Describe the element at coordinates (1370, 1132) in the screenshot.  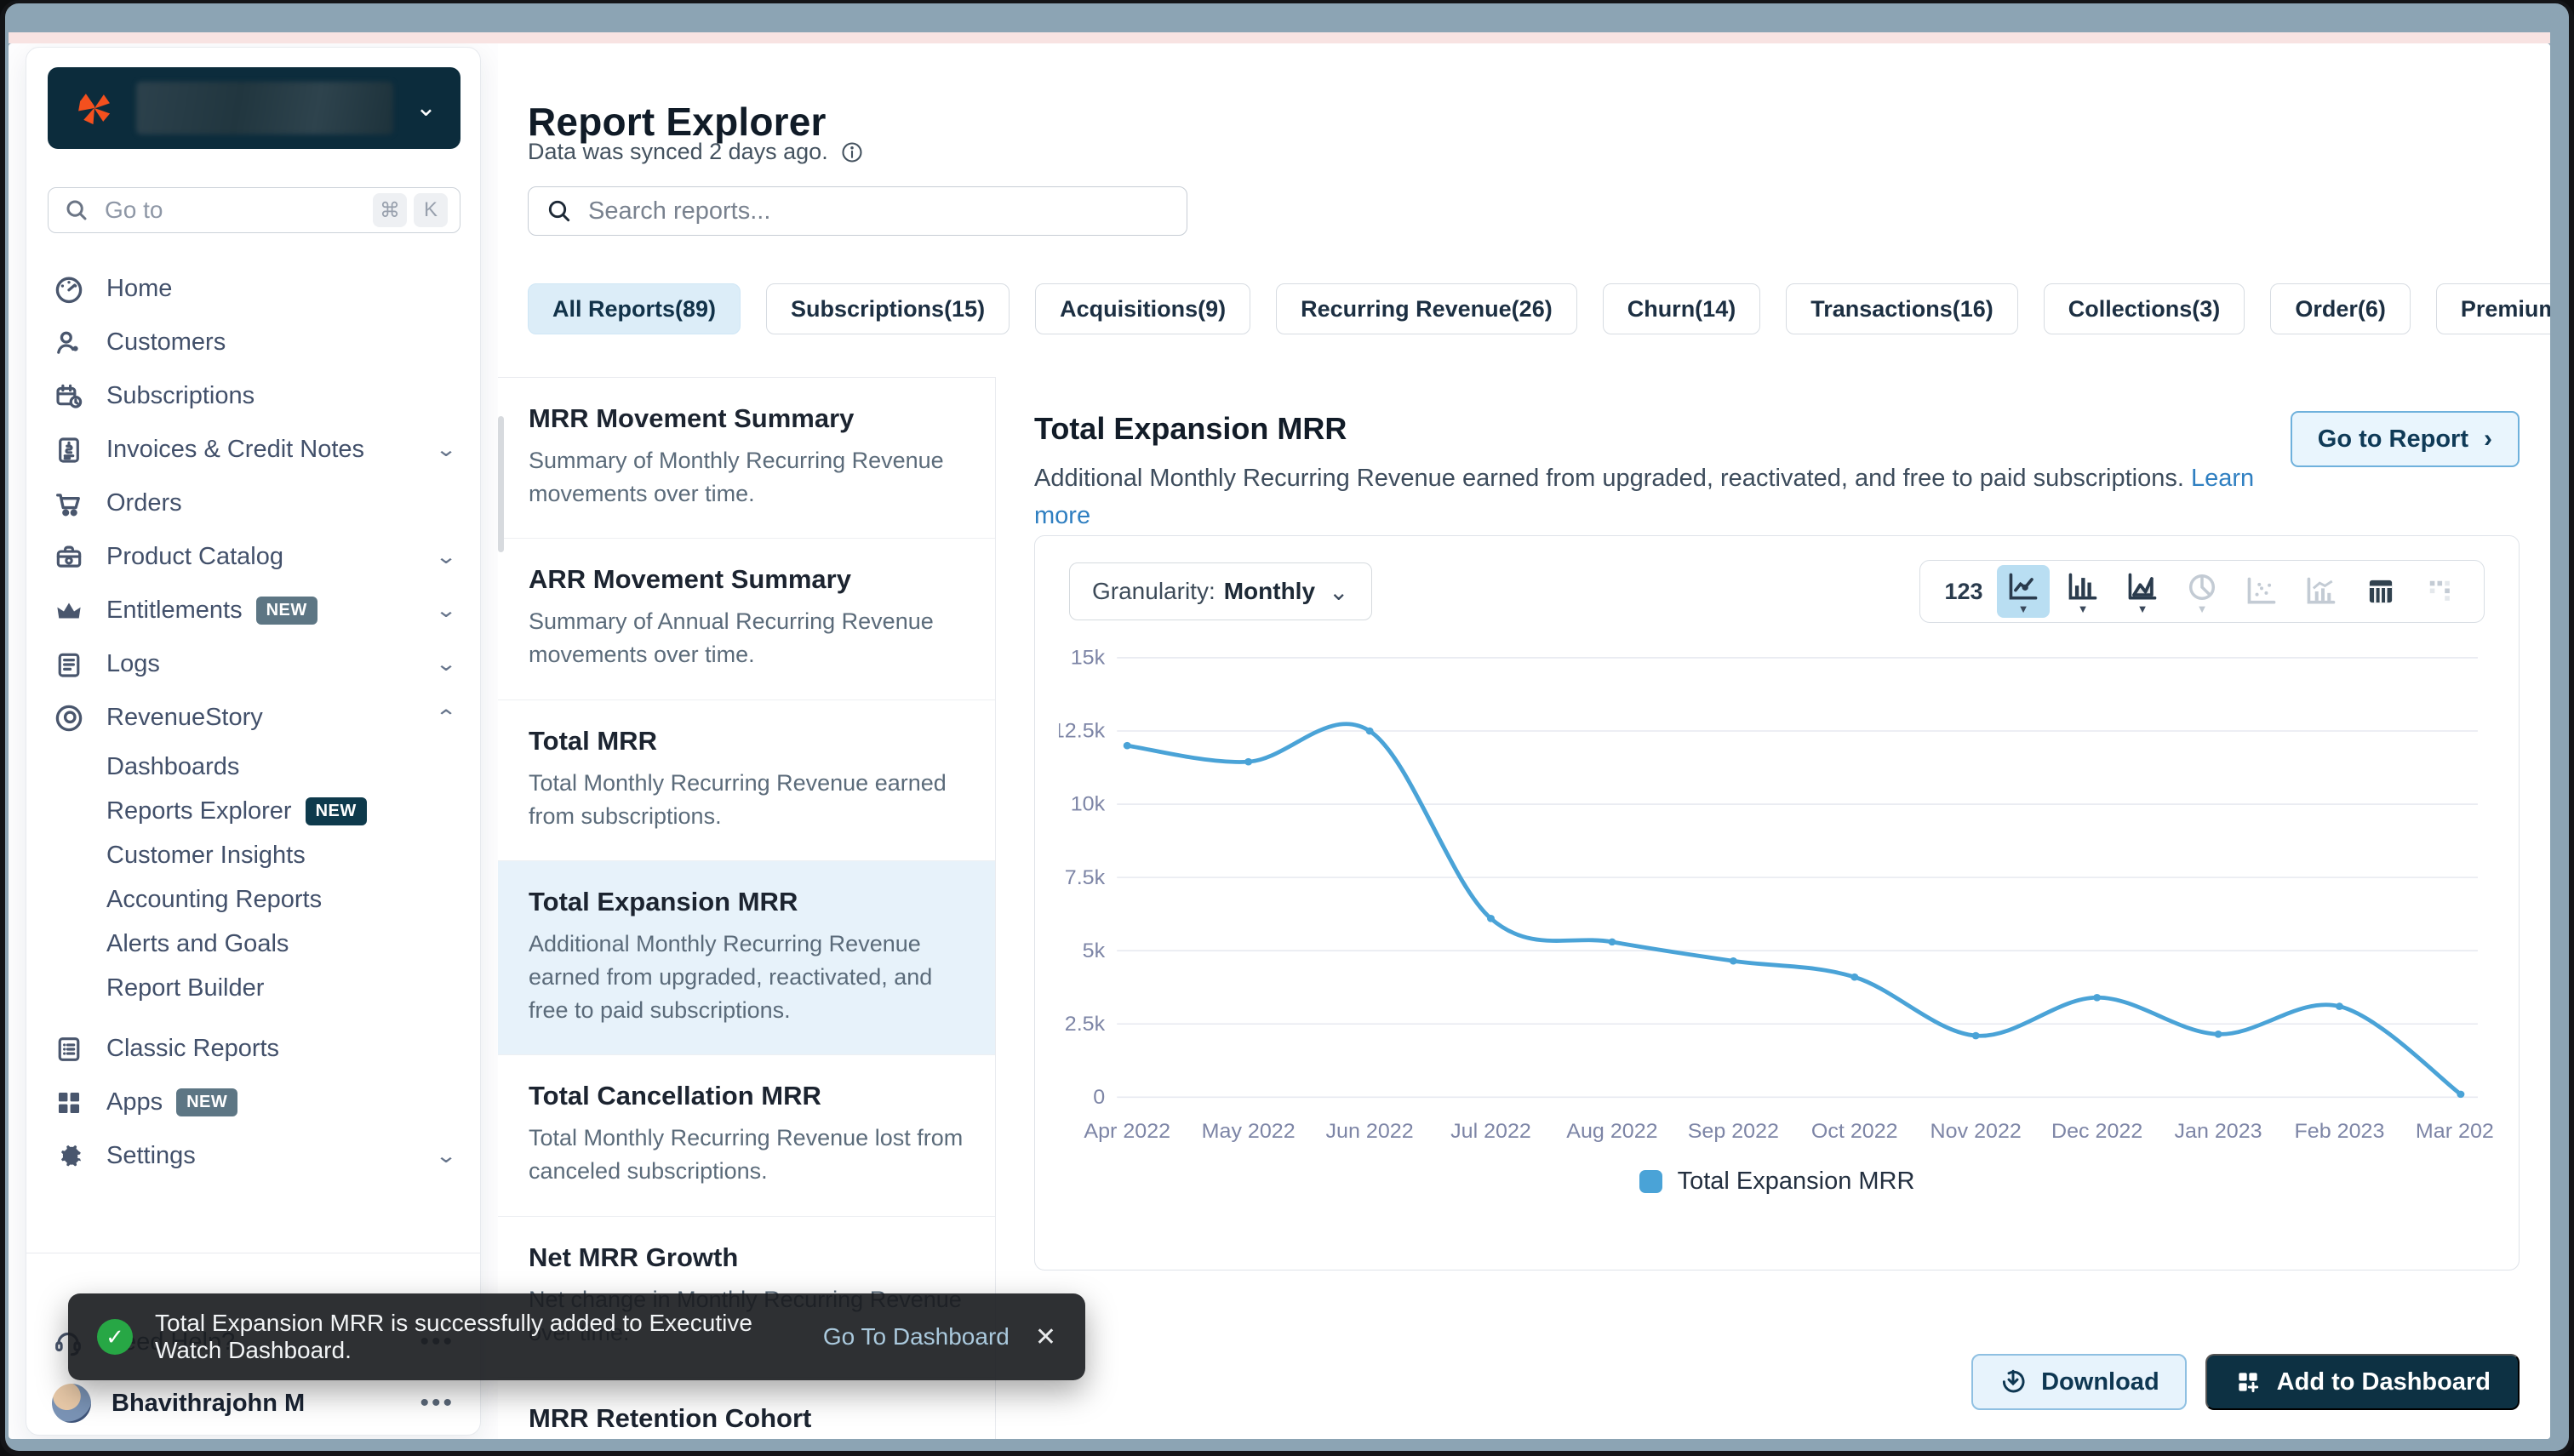
I see `svg-text: Jun 2022` at that location.